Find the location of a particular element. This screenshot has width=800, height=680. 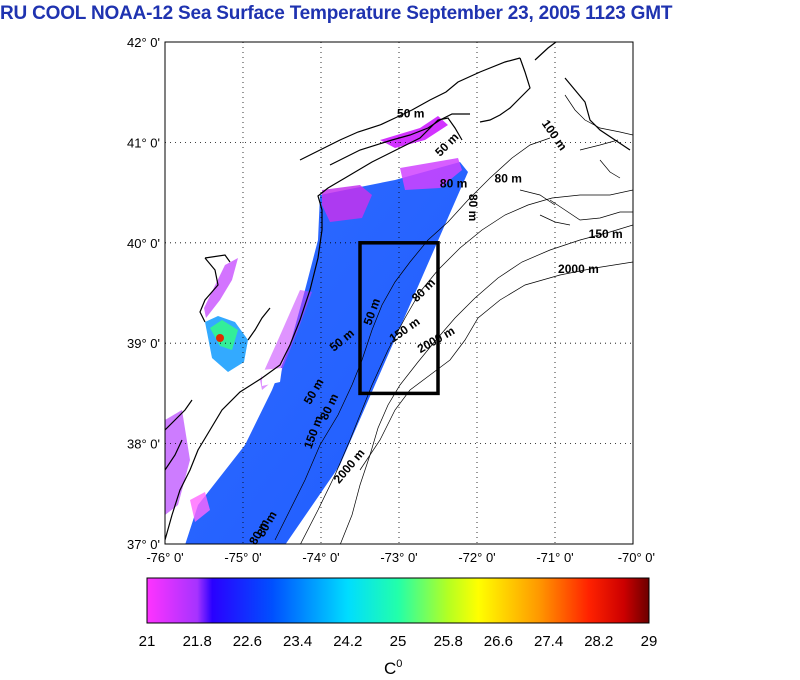

longitude-tick-label: -72° 0' is located at coordinates (476, 557).